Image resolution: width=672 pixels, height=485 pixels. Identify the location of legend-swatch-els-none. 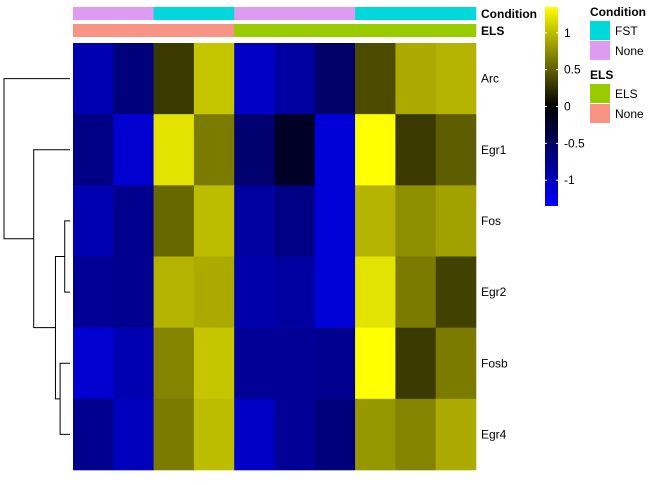
(600, 113).